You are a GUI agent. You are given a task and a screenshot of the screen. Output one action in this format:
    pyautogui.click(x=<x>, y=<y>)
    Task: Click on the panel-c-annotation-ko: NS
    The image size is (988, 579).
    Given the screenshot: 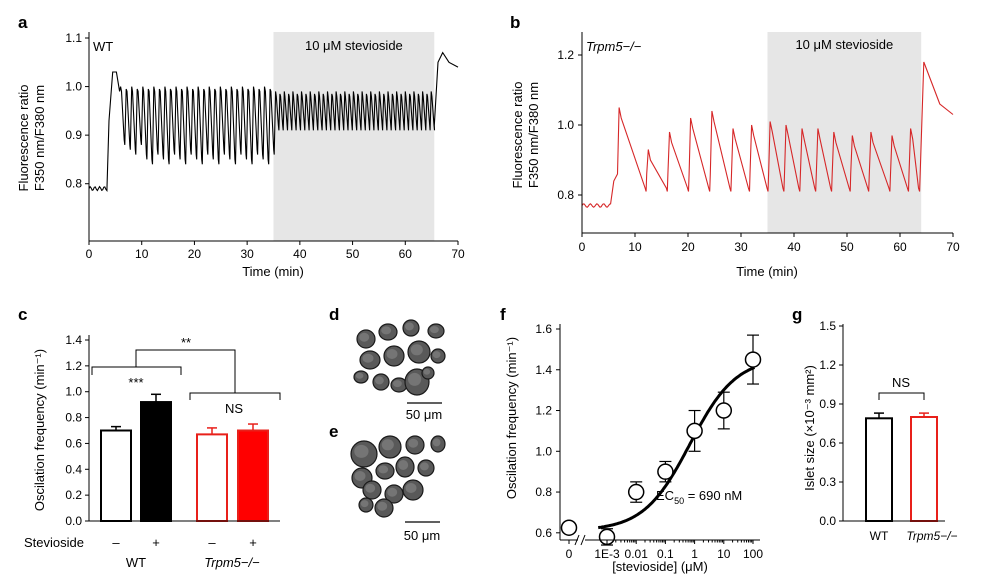 What is the action you would take?
    pyautogui.click(x=234, y=408)
    